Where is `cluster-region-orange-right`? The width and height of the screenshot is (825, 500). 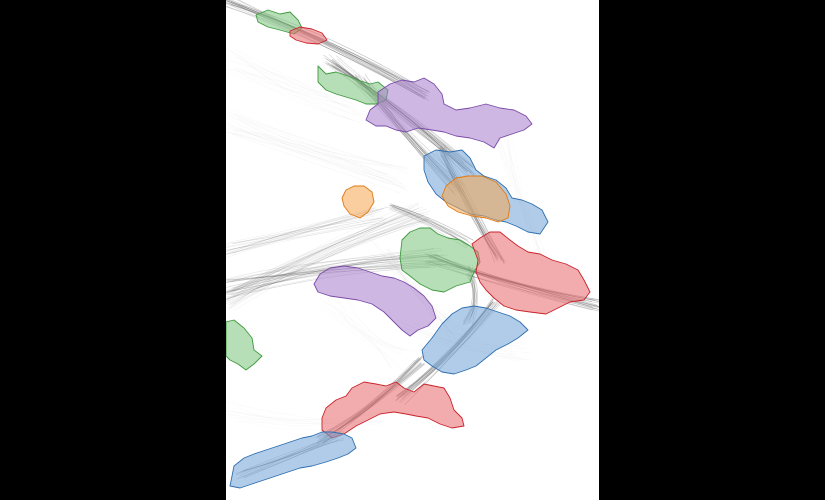
cluster-region-orange-right is located at coordinates (476, 199).